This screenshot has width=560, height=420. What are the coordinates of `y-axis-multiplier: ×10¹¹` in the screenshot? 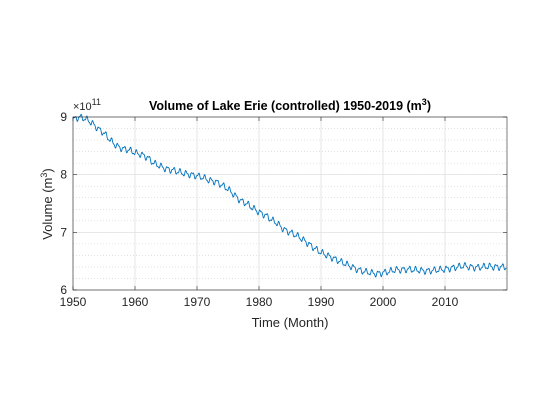 It's located at (87, 105).